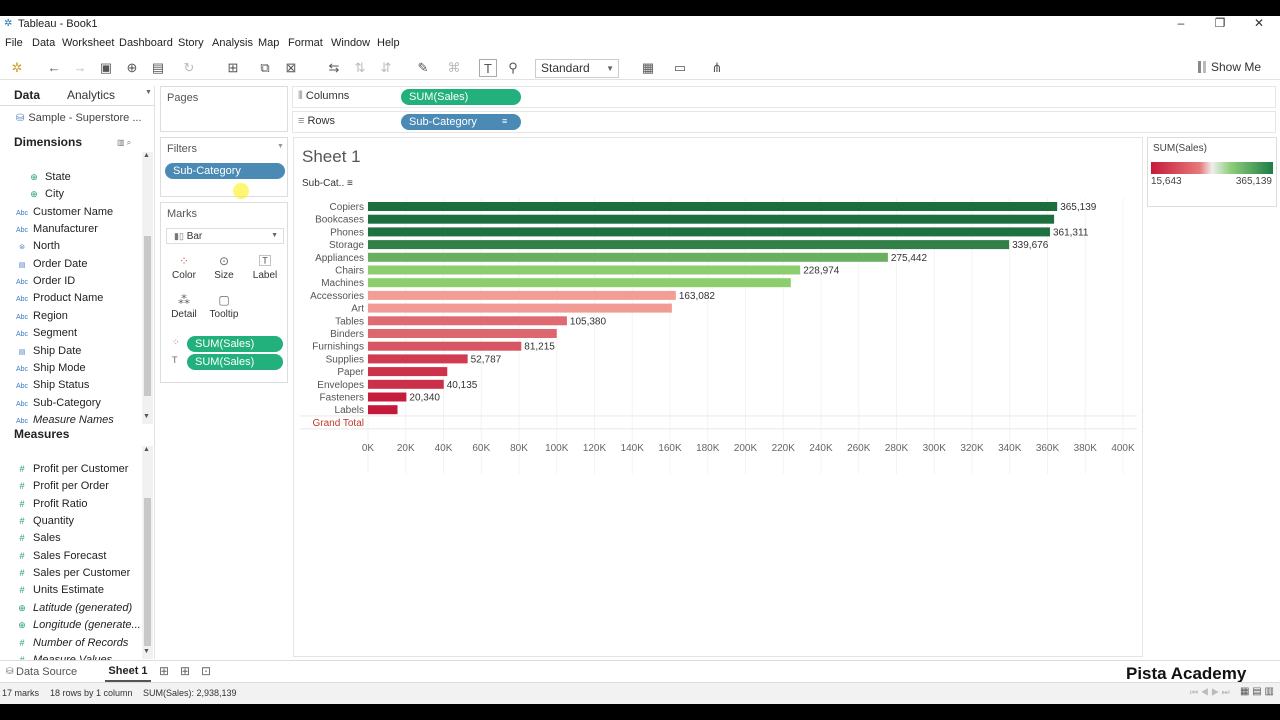 Image resolution: width=1280 pixels, height=720 pixels. I want to click on measure-field-item: # Profit per Order, so click(61, 488).